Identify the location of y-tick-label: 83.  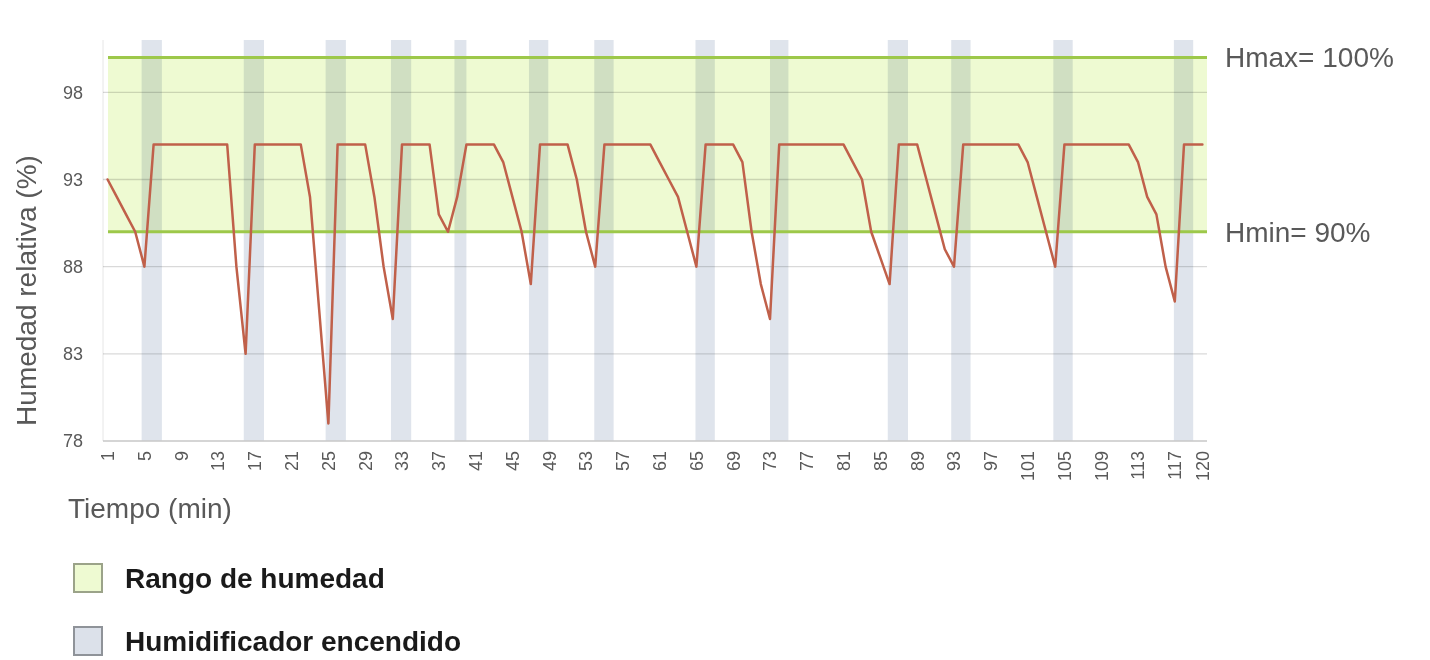
(72, 354).